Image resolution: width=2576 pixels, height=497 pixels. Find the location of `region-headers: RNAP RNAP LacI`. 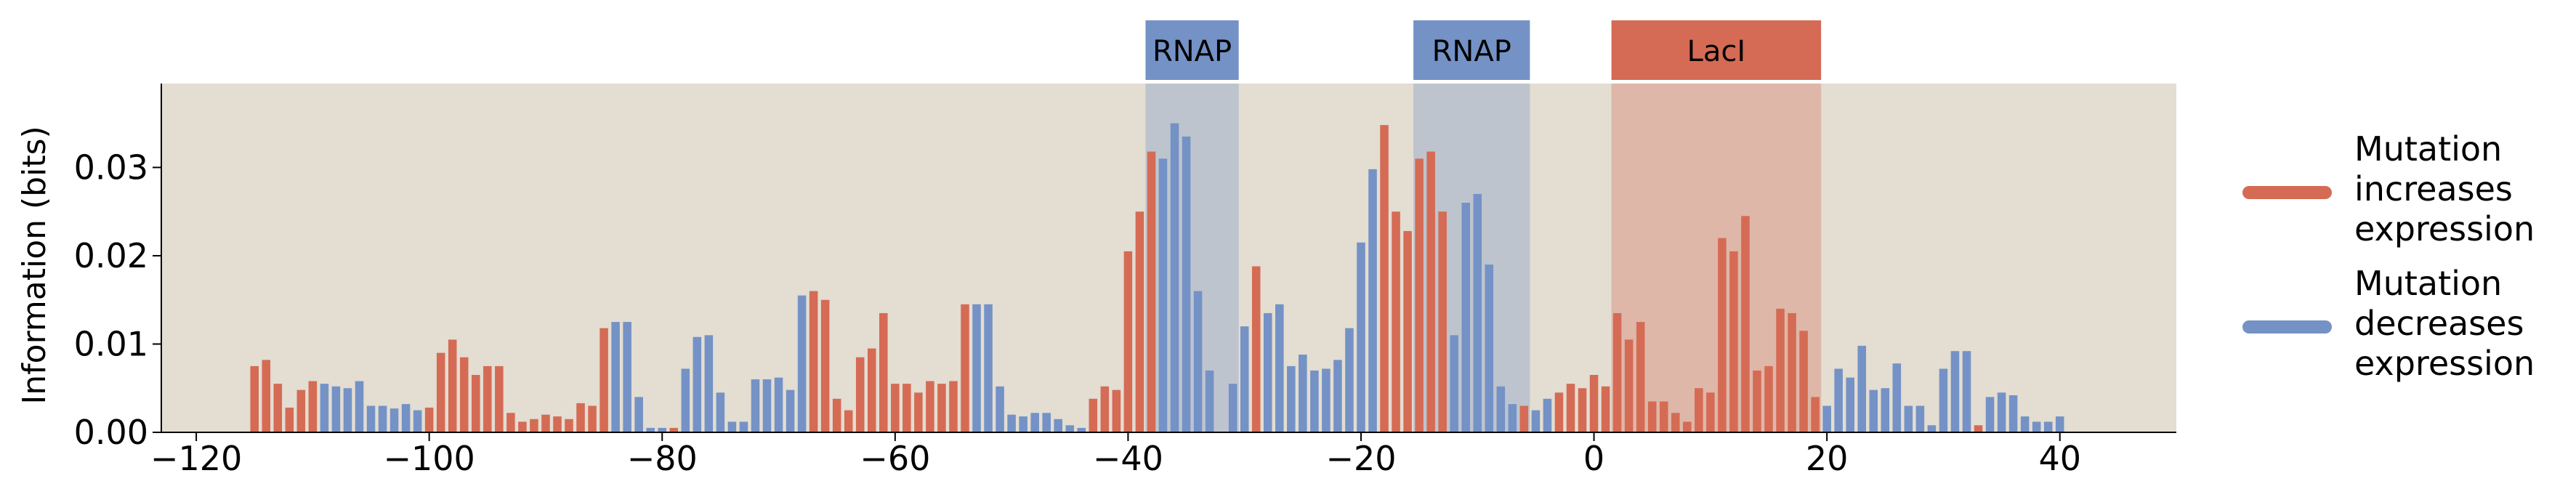

region-headers: RNAP RNAP LacI is located at coordinates (1484, 50).